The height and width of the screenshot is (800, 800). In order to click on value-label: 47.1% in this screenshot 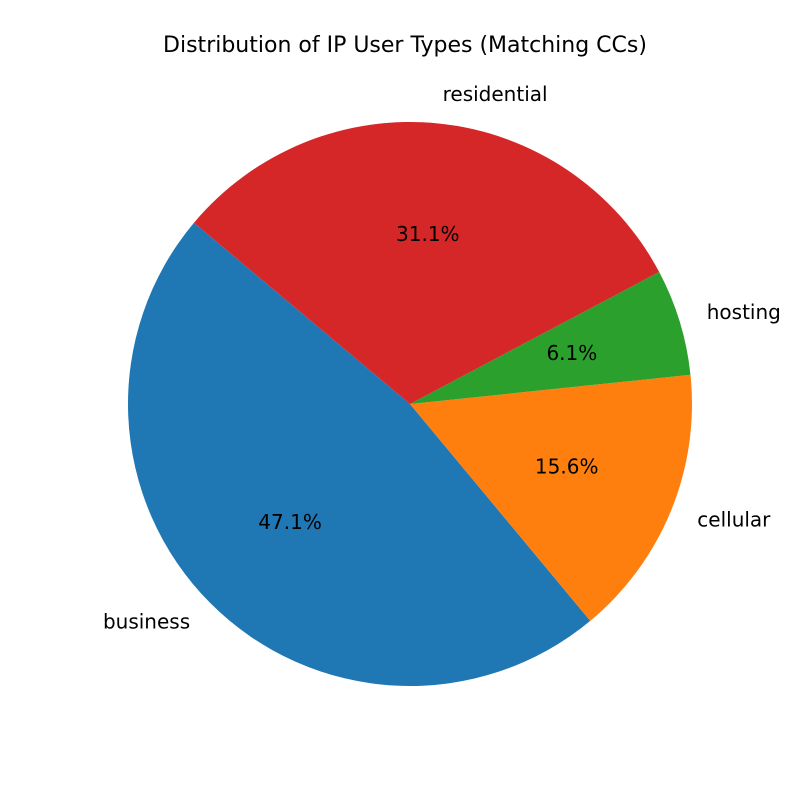, I will do `click(290, 522)`.